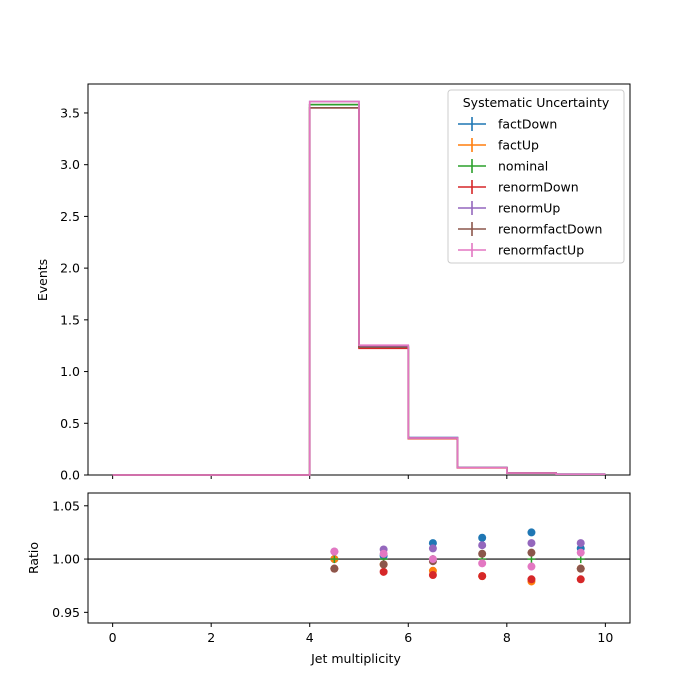 The image size is (700, 700). What do you see at coordinates (70, 268) in the screenshot?
I see `main-y-tick-label: 2.0` at bounding box center [70, 268].